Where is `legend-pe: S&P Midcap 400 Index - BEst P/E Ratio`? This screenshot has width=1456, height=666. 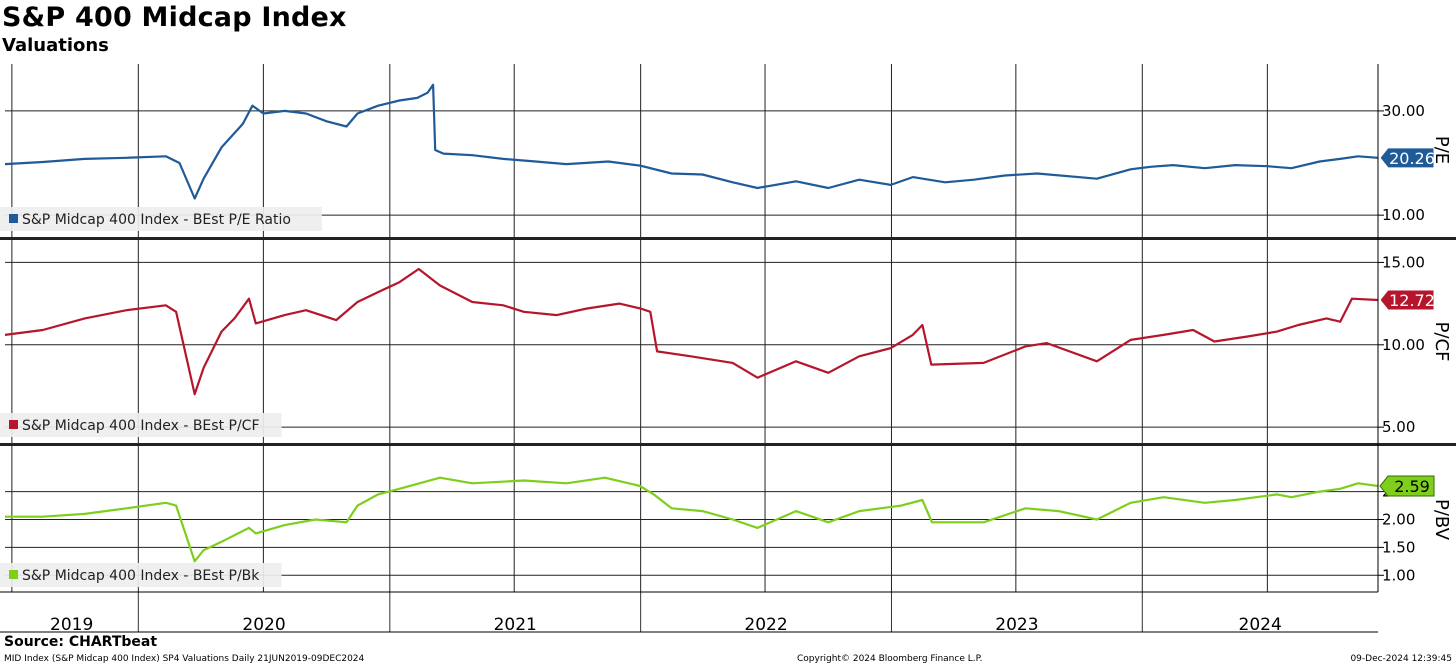 legend-pe: S&P Midcap 400 Index - BEst P/E Ratio is located at coordinates (161, 219).